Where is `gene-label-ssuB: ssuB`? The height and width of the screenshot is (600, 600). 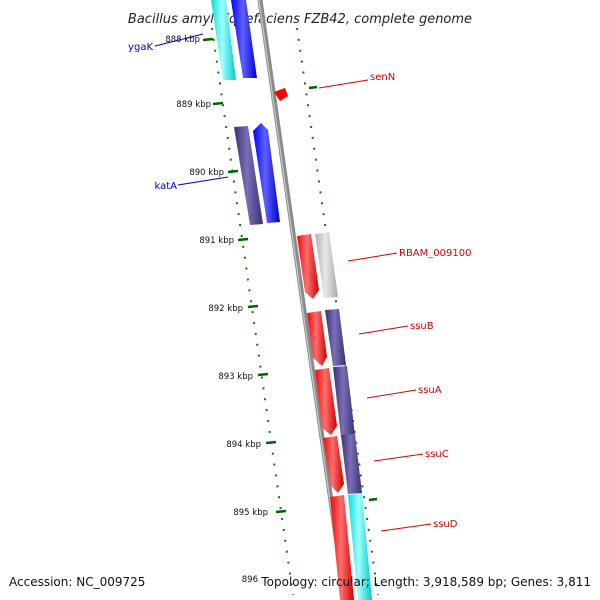
gene-label-ssuB: ssuB is located at coordinates (422, 326).